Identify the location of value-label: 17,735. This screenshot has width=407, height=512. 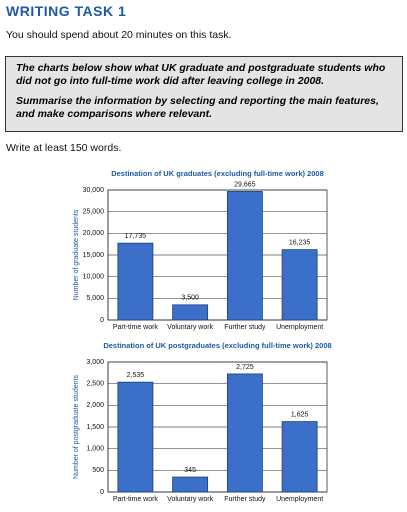
(136, 236).